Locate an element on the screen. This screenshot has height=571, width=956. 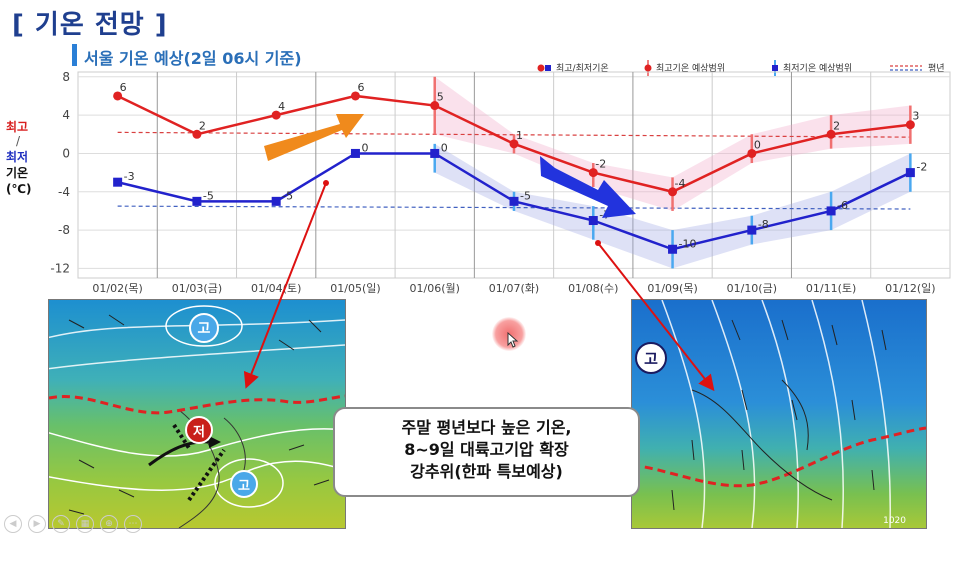
max-temp-label: -2 is located at coordinates (600, 164).